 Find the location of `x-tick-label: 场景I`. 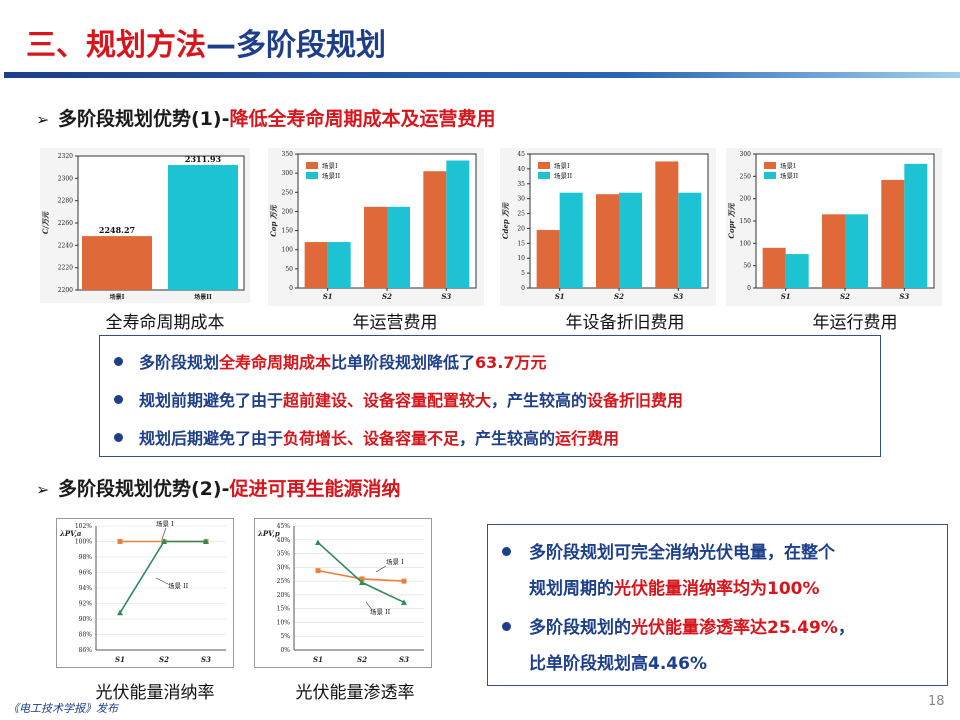

x-tick-label: 场景I is located at coordinates (117, 297).